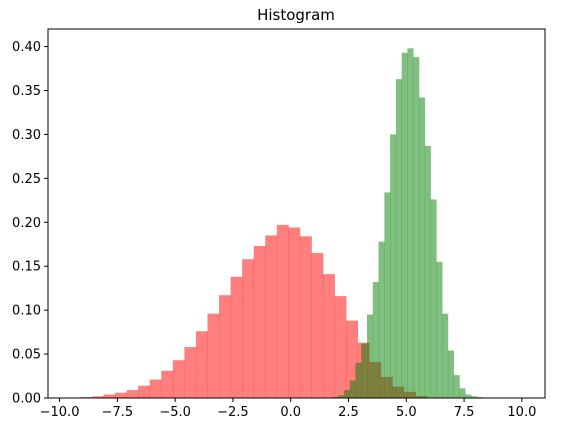  Describe the element at coordinates (26, 135) in the screenshot. I see `y-tick-label: 0.30` at that location.